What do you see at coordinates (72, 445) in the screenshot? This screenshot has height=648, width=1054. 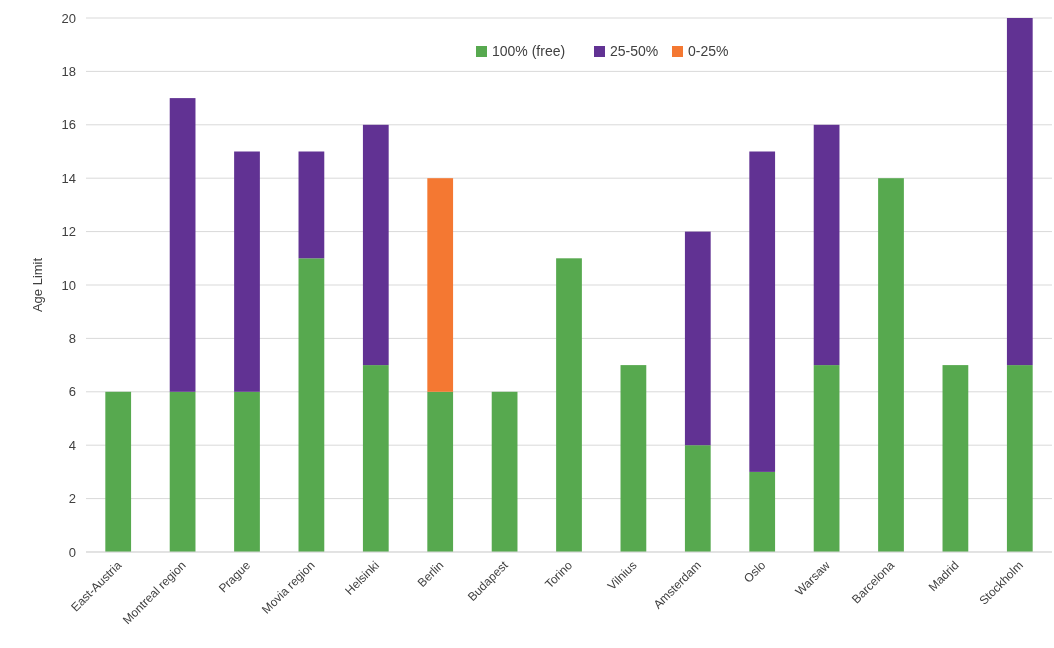 I see `y-tick-label: 4` at bounding box center [72, 445].